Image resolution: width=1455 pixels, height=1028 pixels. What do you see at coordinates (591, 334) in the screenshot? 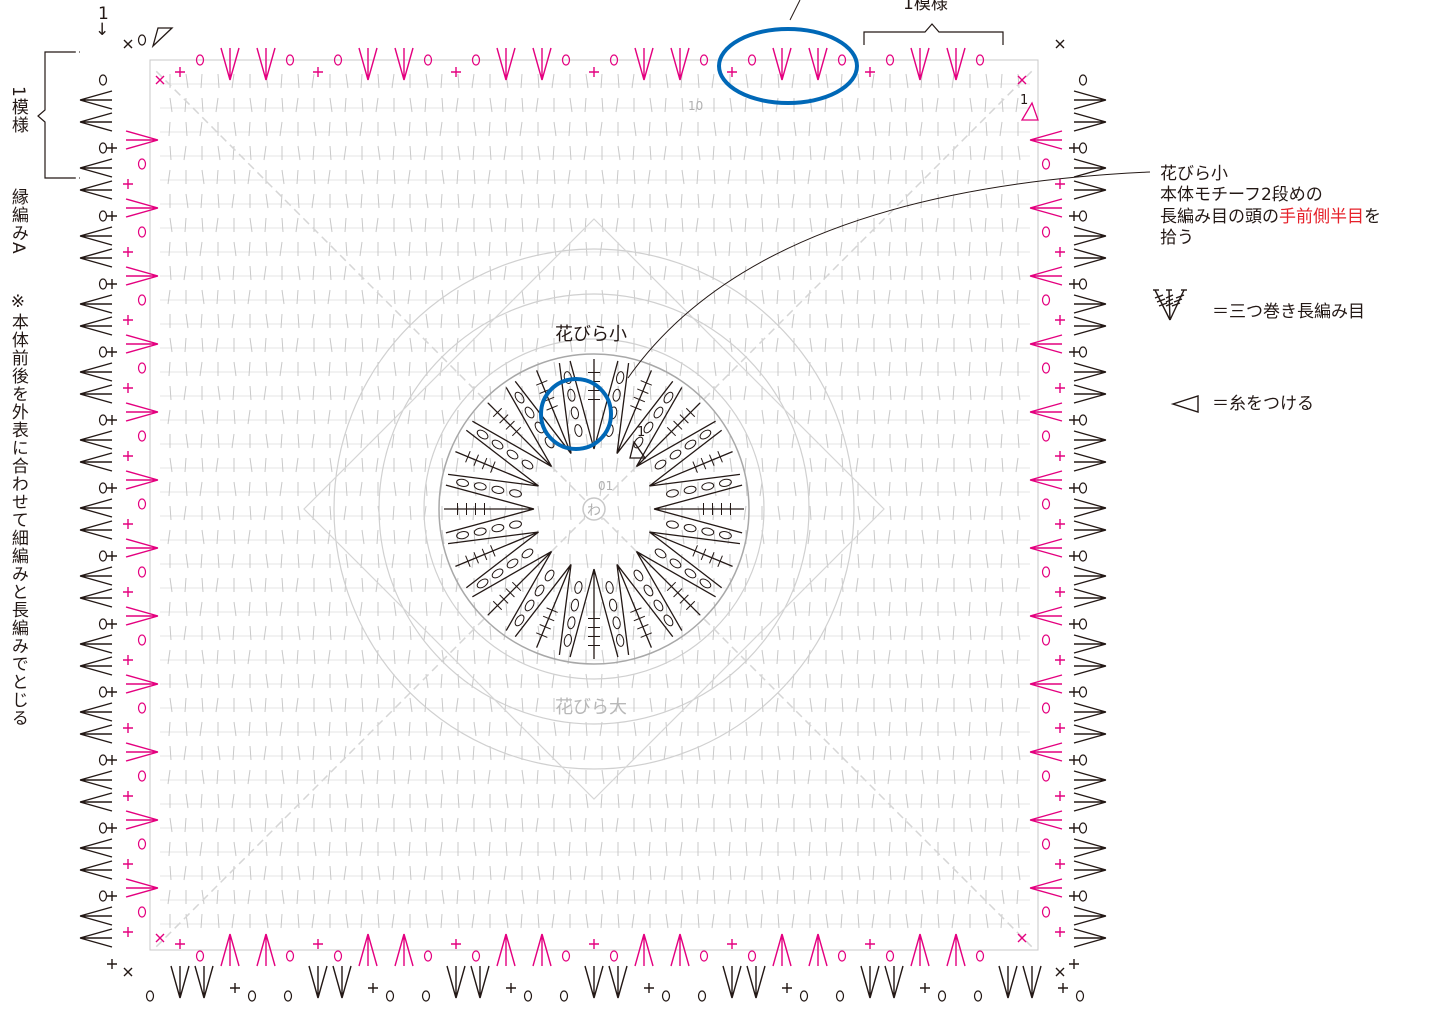
I see `center-label-small: 花びら小` at bounding box center [591, 334].